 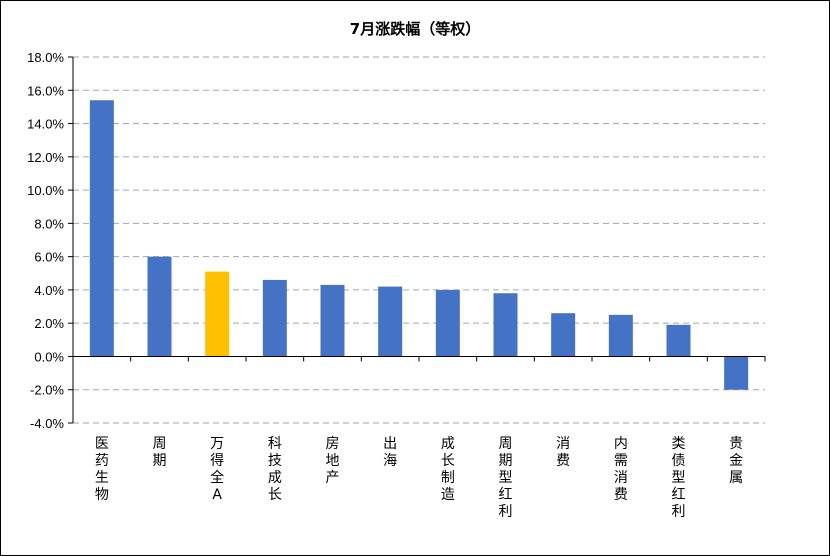 I want to click on x-category-label: 科技成长, so click(x=275, y=469).